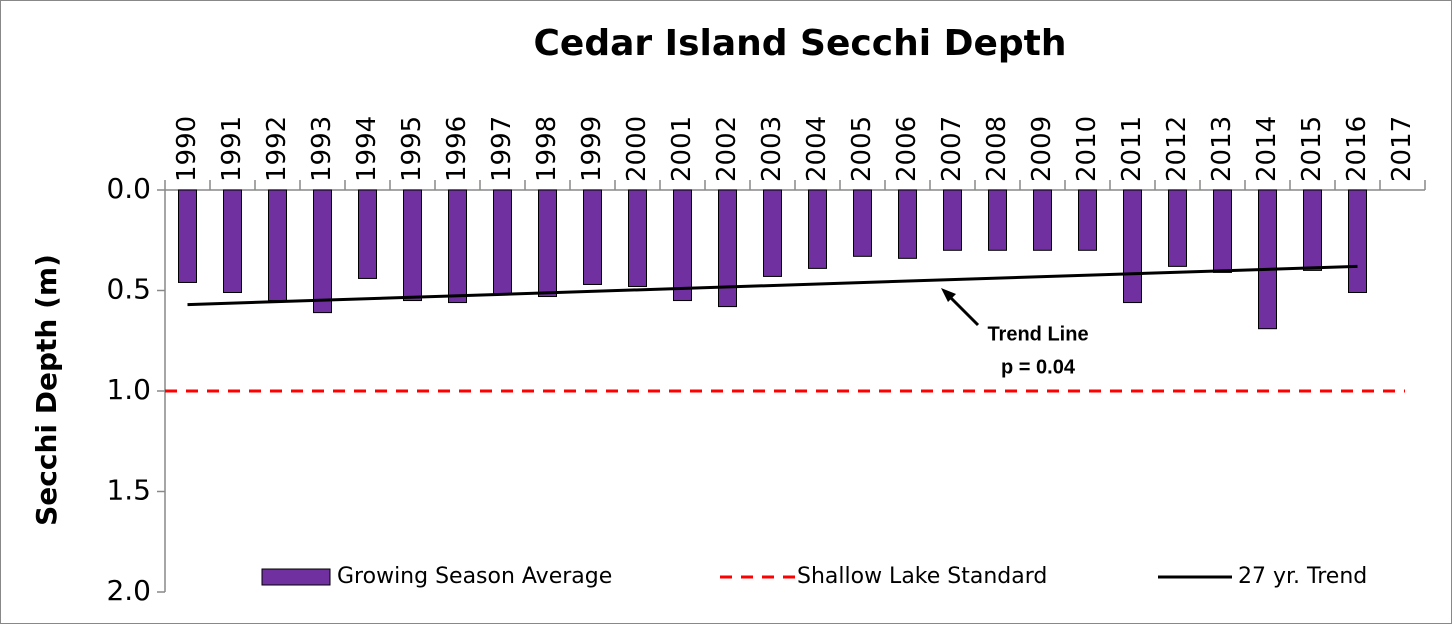  Describe the element at coordinates (412, 149) in the screenshot. I see `x-tick-label: 1995` at that location.